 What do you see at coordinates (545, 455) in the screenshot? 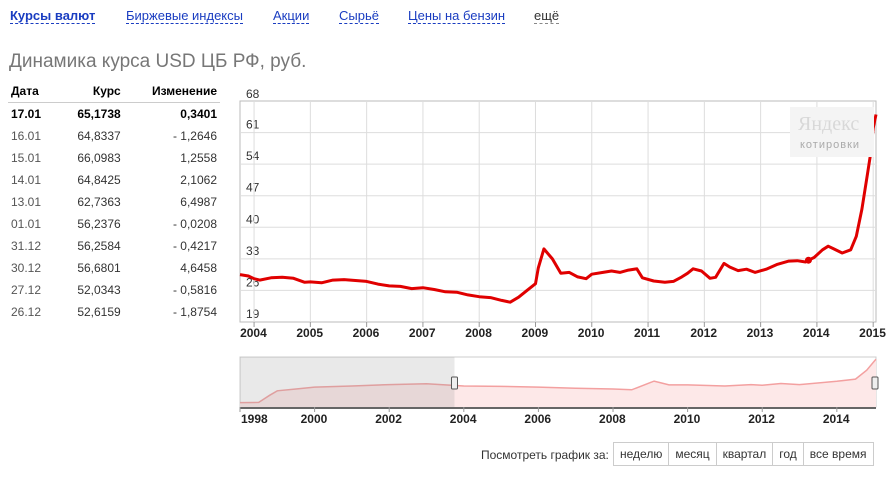
I see `period-label: Посмотреть график за:` at bounding box center [545, 455].